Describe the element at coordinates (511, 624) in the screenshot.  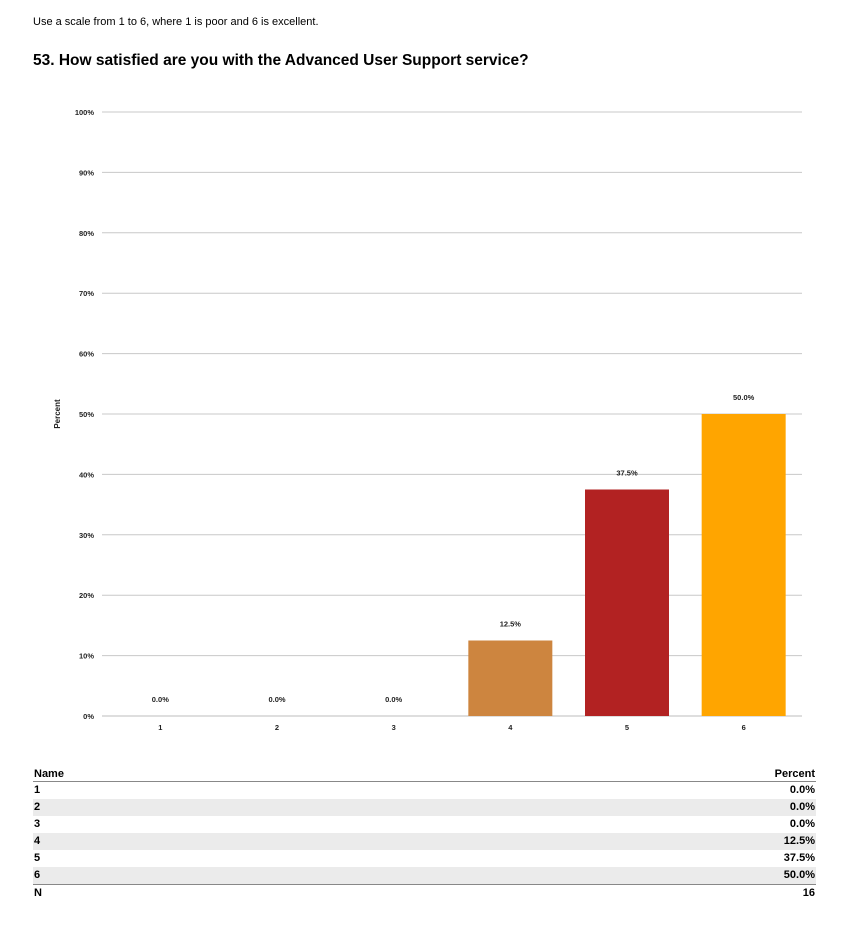
I see `data-label: 12.5%` at that location.